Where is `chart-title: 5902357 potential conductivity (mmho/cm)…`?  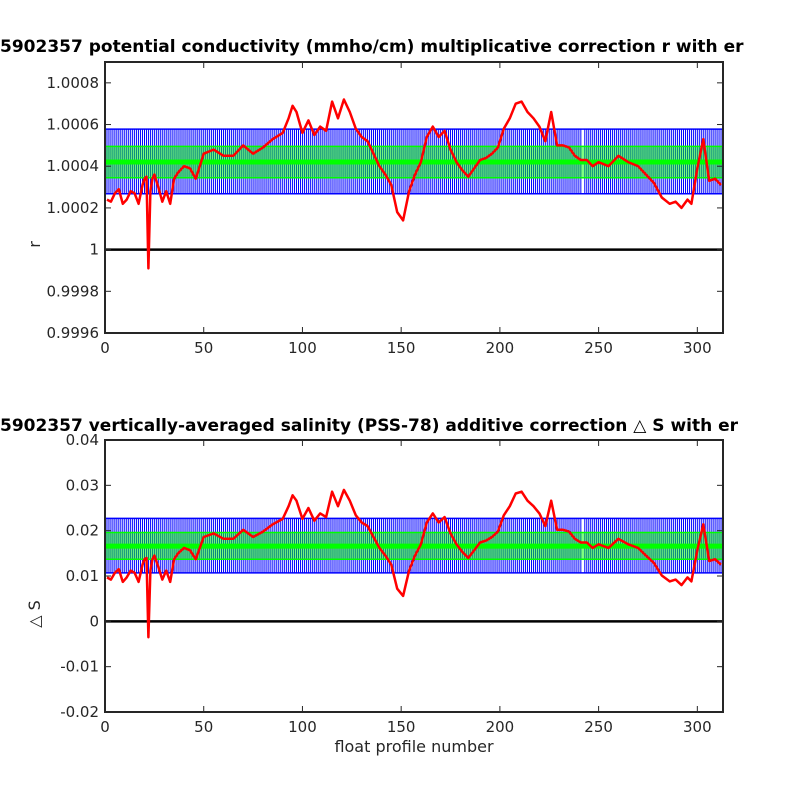
chart-title: 5902357 potential conductivity (mmho/cm)… is located at coordinates (372, 47).